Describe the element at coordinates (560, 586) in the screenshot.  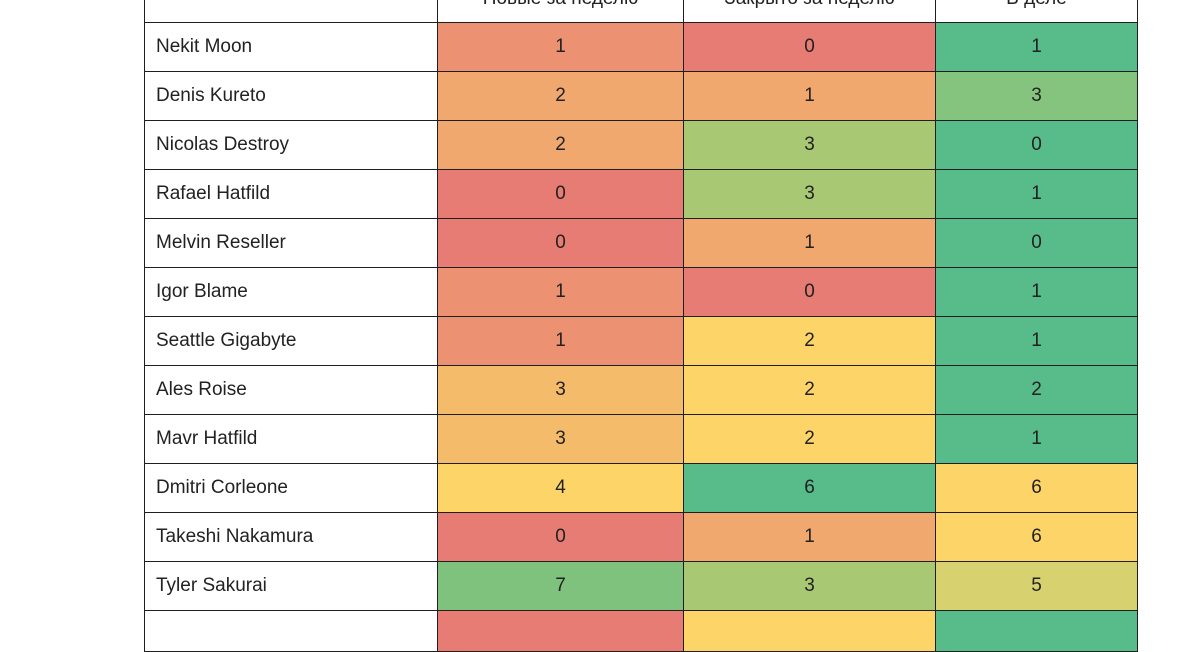
I see `cell-new-this-week: 7` at that location.